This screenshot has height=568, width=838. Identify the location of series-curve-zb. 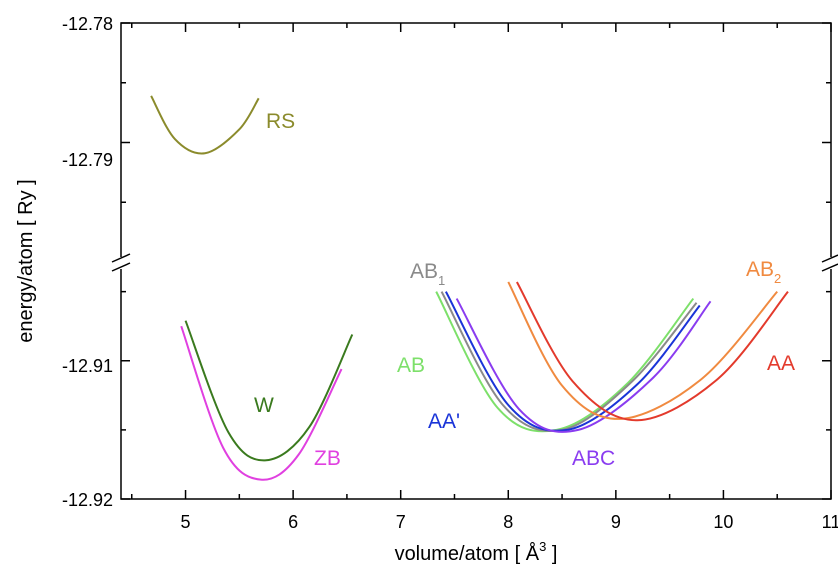
(261, 403).